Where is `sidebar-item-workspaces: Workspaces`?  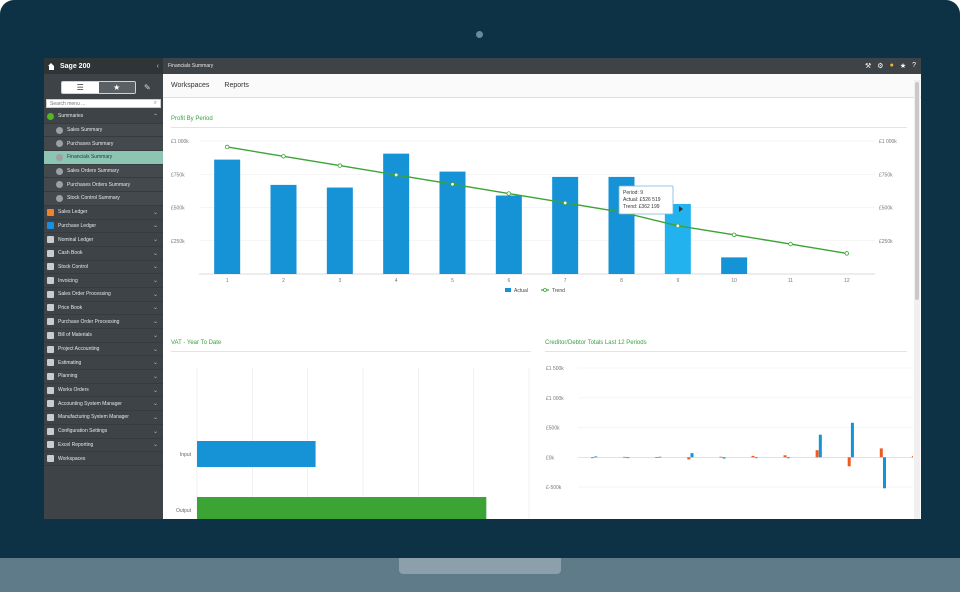
sidebar-item-workspaces: Workspaces is located at coordinates (103, 459).